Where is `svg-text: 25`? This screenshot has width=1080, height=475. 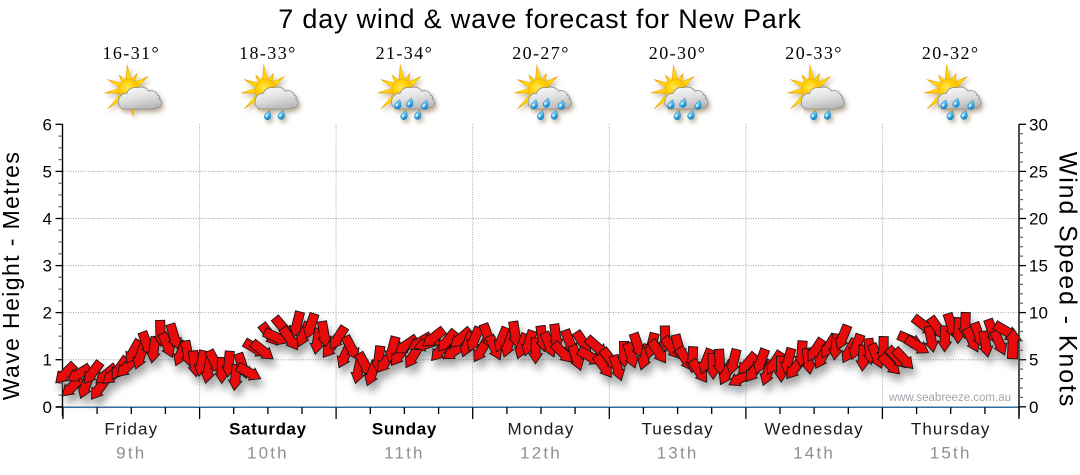
svg-text: 25 is located at coordinates (1038, 171).